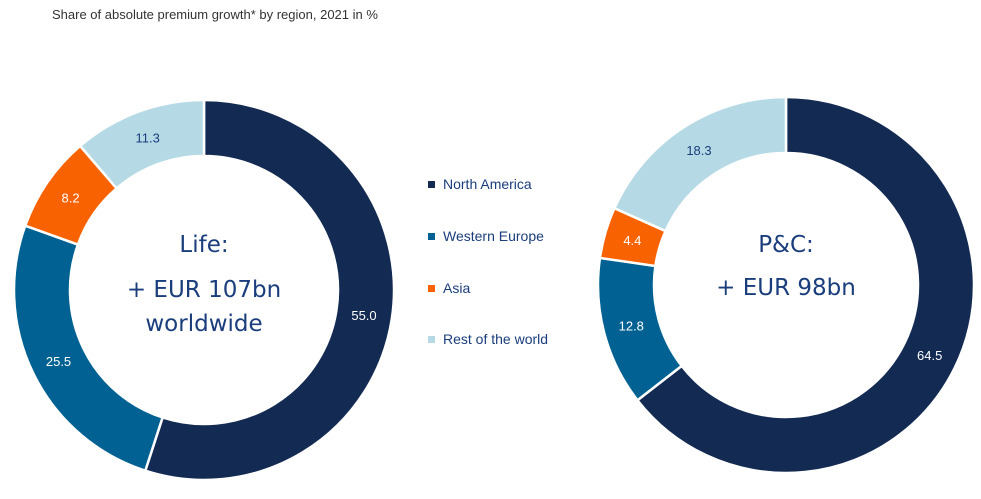 Image resolution: width=981 pixels, height=499 pixels. What do you see at coordinates (632, 240) in the screenshot?
I see `slice-value-label-asia: 4.4` at bounding box center [632, 240].